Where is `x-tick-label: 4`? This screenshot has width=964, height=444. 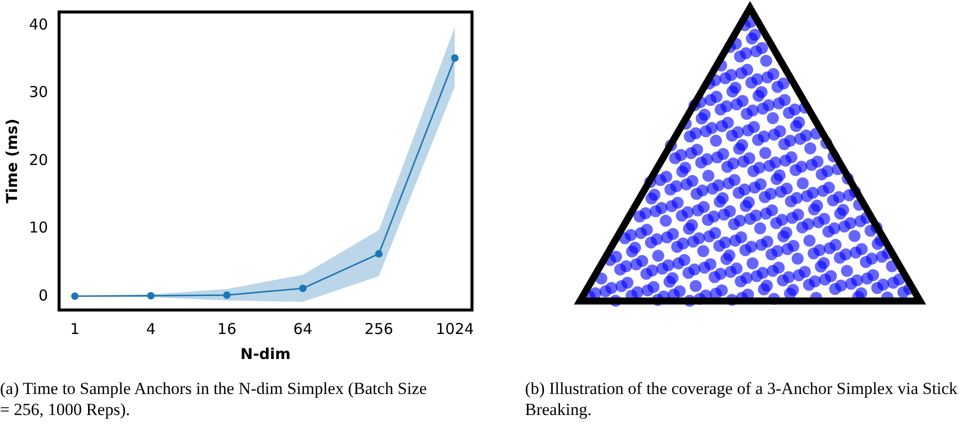 x-tick-label: 4 is located at coordinates (151, 329).